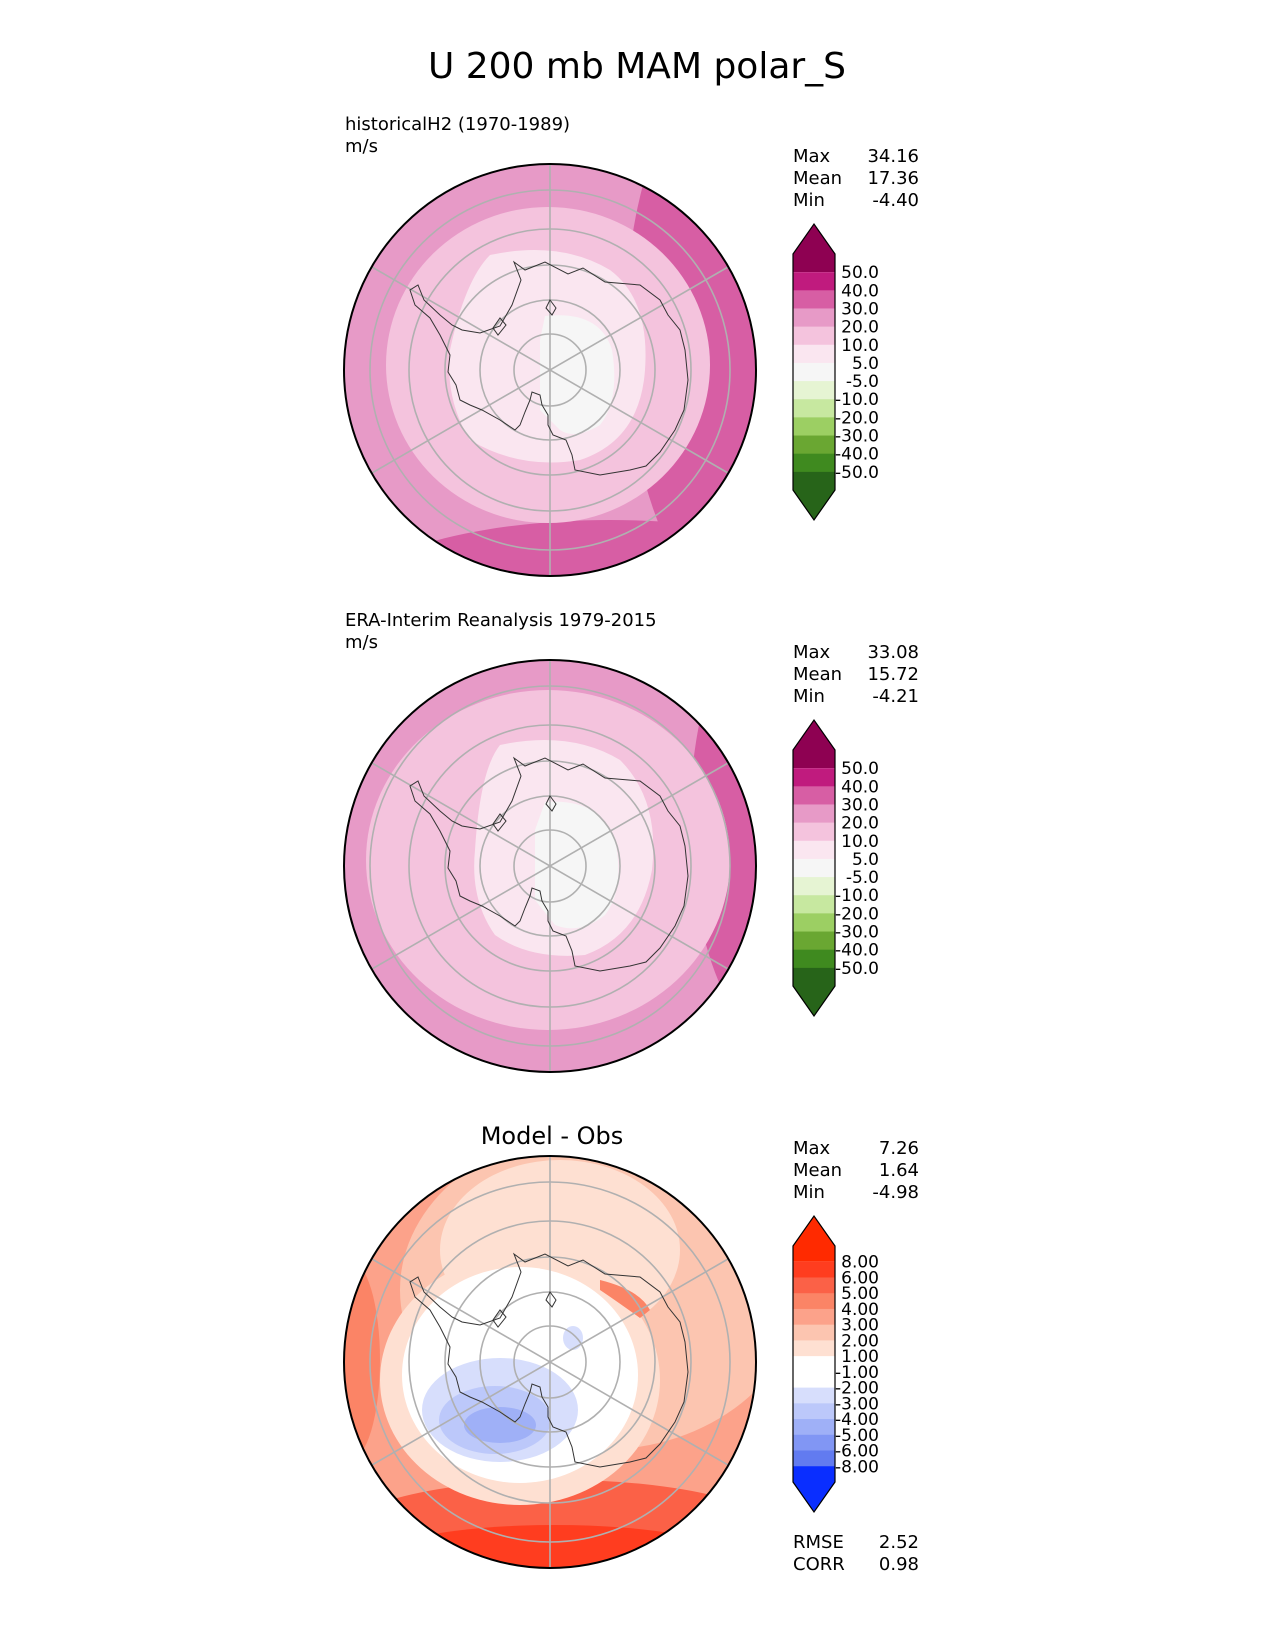  What do you see at coordinates (856, 1170) in the screenshot?
I see `panel-diff-stats: Max 7.26 Mean 1.64 Min -4.98` at bounding box center [856, 1170].